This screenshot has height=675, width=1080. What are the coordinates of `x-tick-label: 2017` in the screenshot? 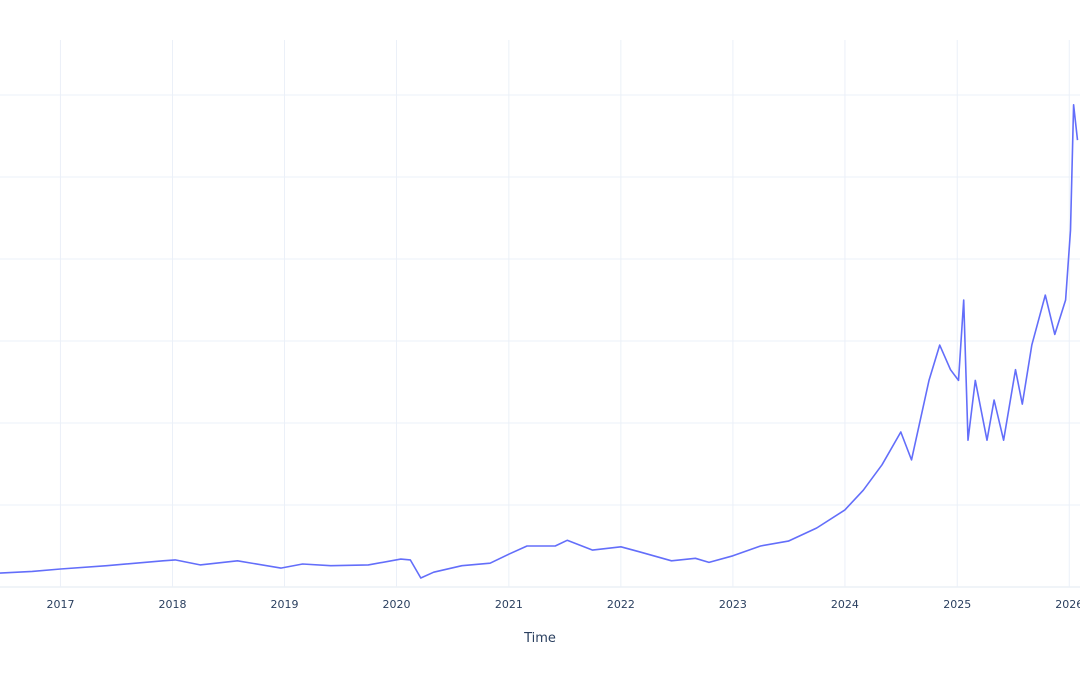 It's located at (60, 604).